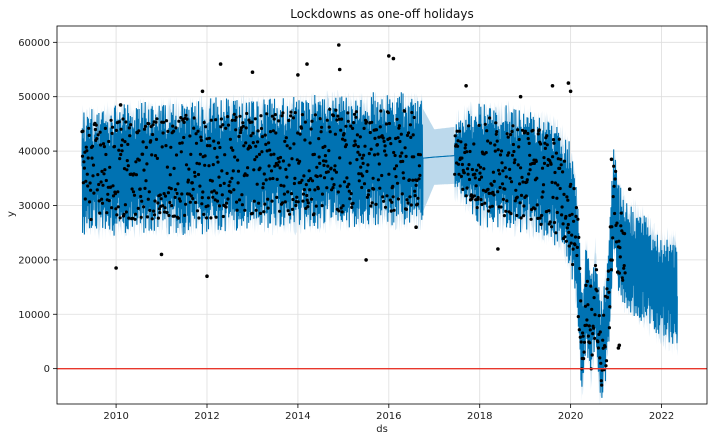  Describe the element at coordinates (382, 429) in the screenshot. I see `x-axis-title: ds` at that location.